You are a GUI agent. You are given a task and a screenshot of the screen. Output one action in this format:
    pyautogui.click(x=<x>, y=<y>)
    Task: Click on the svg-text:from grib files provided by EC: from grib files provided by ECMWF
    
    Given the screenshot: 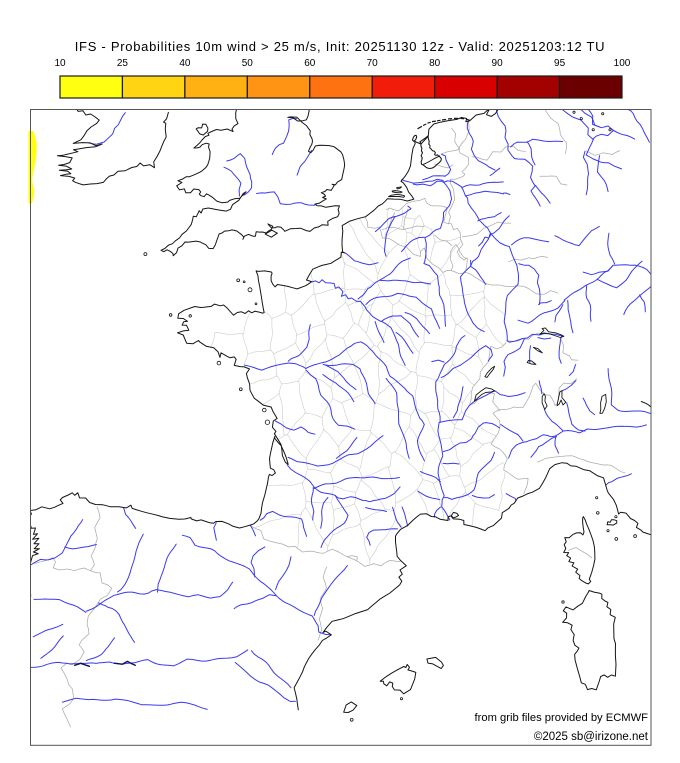 What is the action you would take?
    pyautogui.click(x=562, y=718)
    